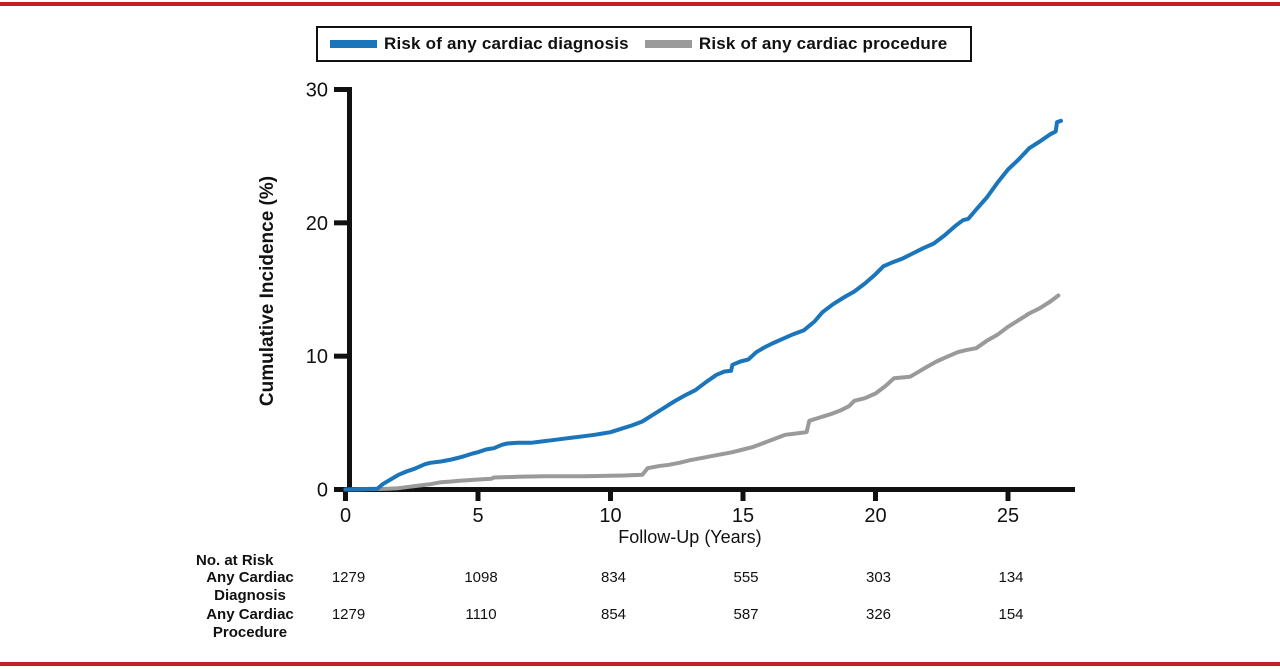  I want to click on x-tick-label: 25, so click(1008, 516).